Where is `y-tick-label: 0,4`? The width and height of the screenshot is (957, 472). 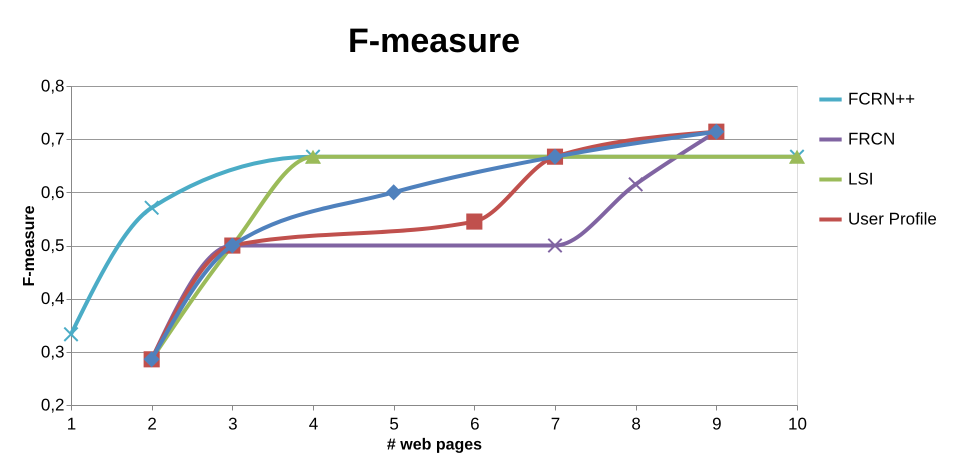 y-tick-label: 0,4 is located at coordinates (52, 298).